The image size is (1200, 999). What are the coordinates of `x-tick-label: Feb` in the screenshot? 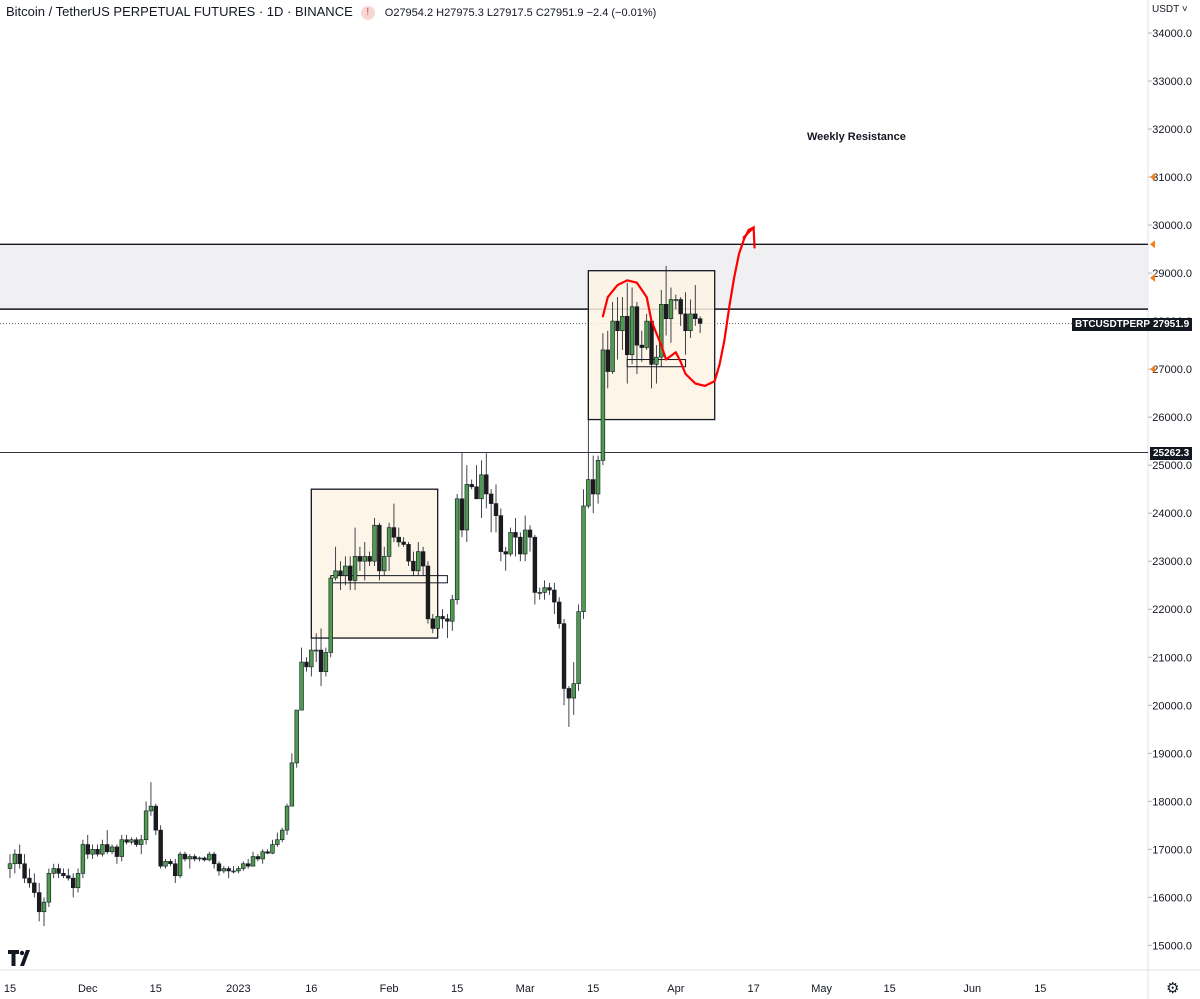 It's located at (389, 989).